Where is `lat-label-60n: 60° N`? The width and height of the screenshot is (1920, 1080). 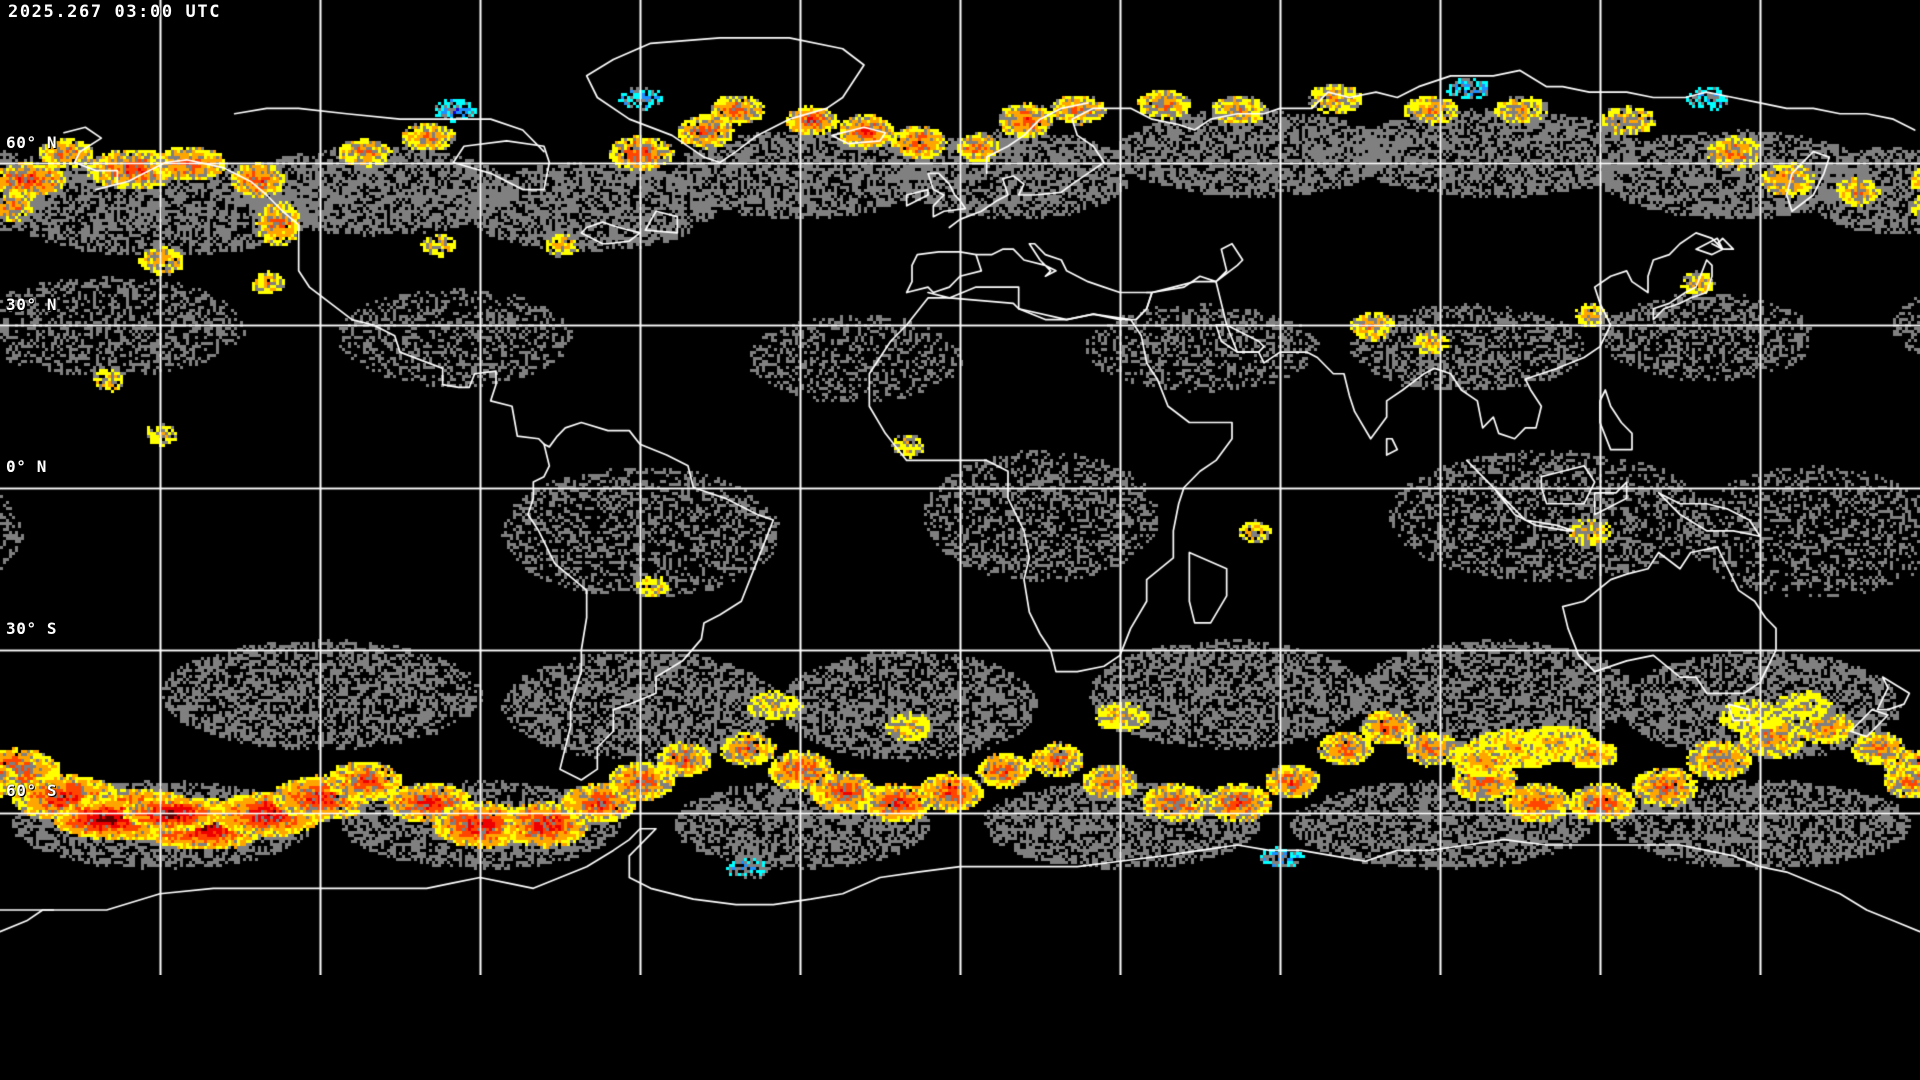 lat-label-60n: 60° N is located at coordinates (32, 142).